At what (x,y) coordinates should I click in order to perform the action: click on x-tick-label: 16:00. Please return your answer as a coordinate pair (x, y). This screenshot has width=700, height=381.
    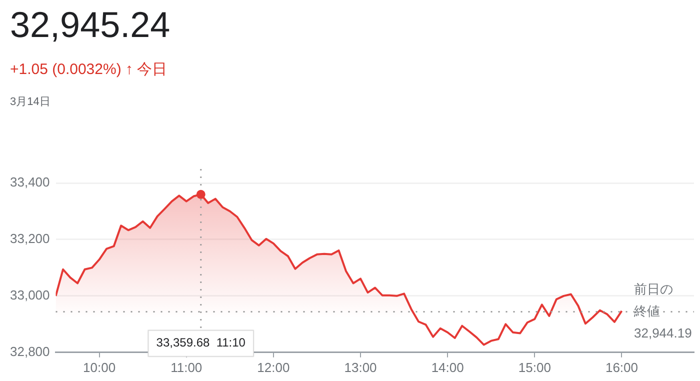
    Looking at the image, I should click on (621, 367).